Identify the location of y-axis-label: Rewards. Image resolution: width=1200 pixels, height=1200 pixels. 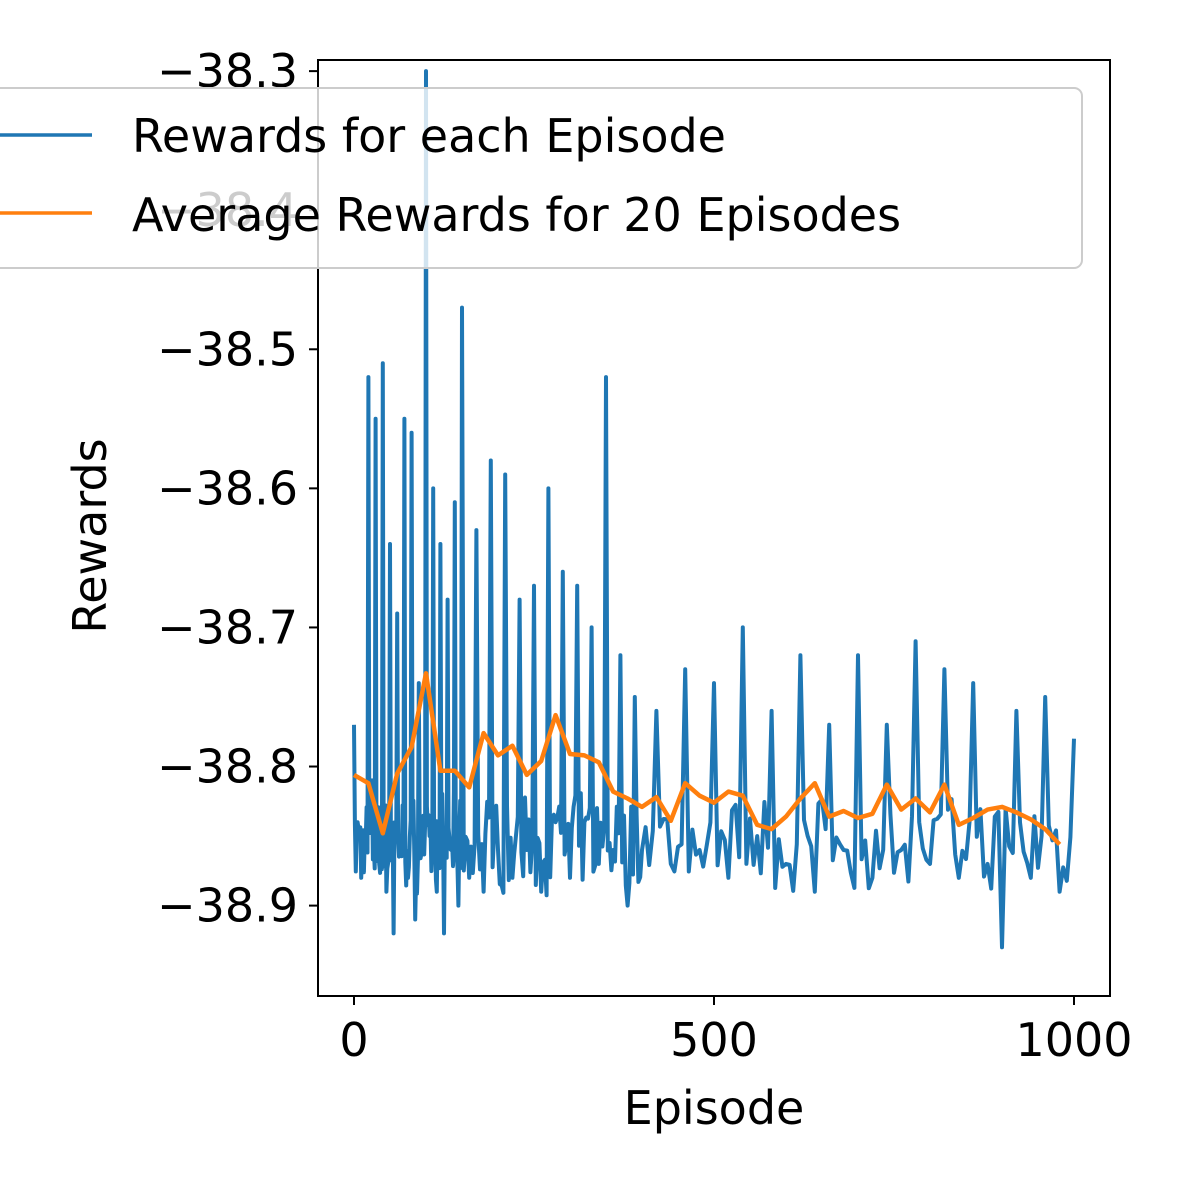
(90, 535).